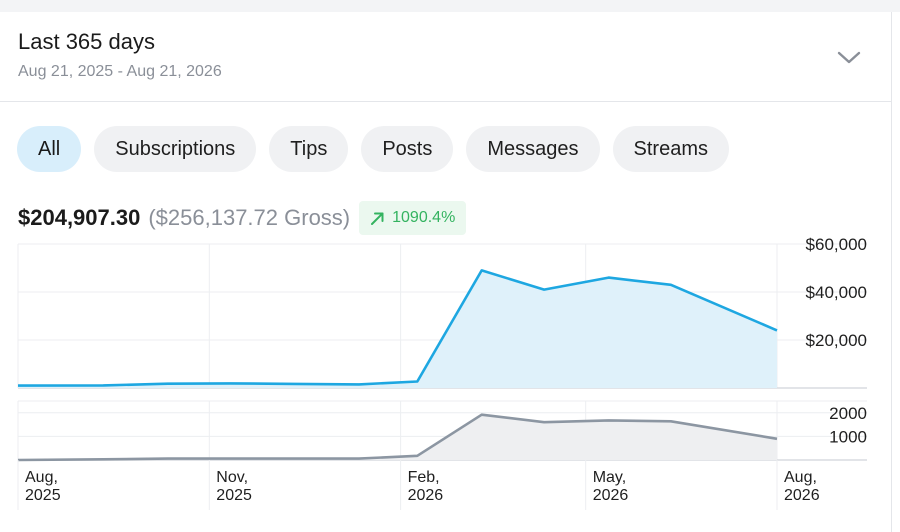 Image resolution: width=900 pixels, height=532 pixels. Describe the element at coordinates (377, 218) in the screenshot. I see `trend-up-arrow-icon` at that location.